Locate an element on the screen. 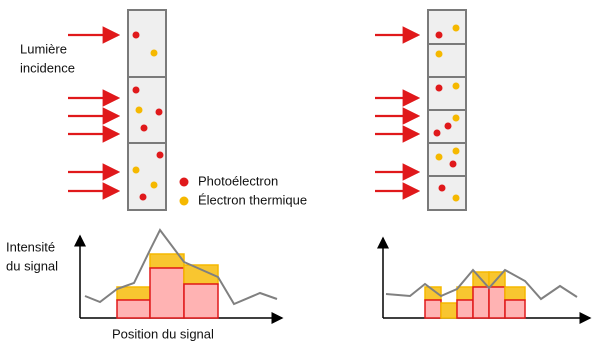 The image size is (600, 350). light-label: incidence is located at coordinates (47, 67).